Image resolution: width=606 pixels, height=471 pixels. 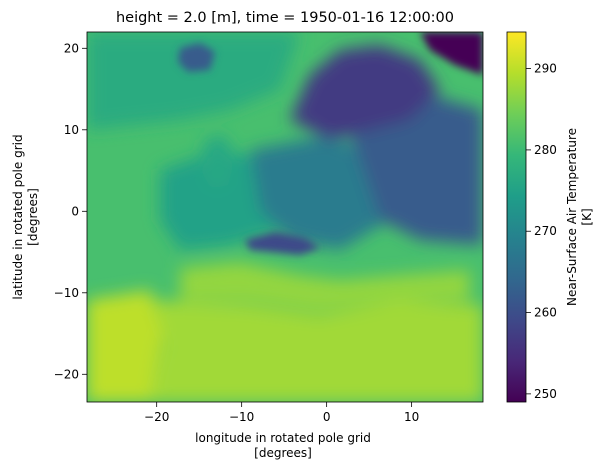 What do you see at coordinates (365, 92) in the screenshot?
I see `scandinavia-region` at bounding box center [365, 92].